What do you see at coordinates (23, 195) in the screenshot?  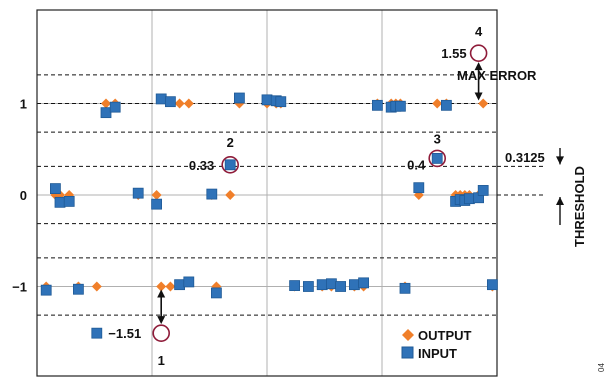 I see `y-tick-label-2: 0` at bounding box center [23, 195].